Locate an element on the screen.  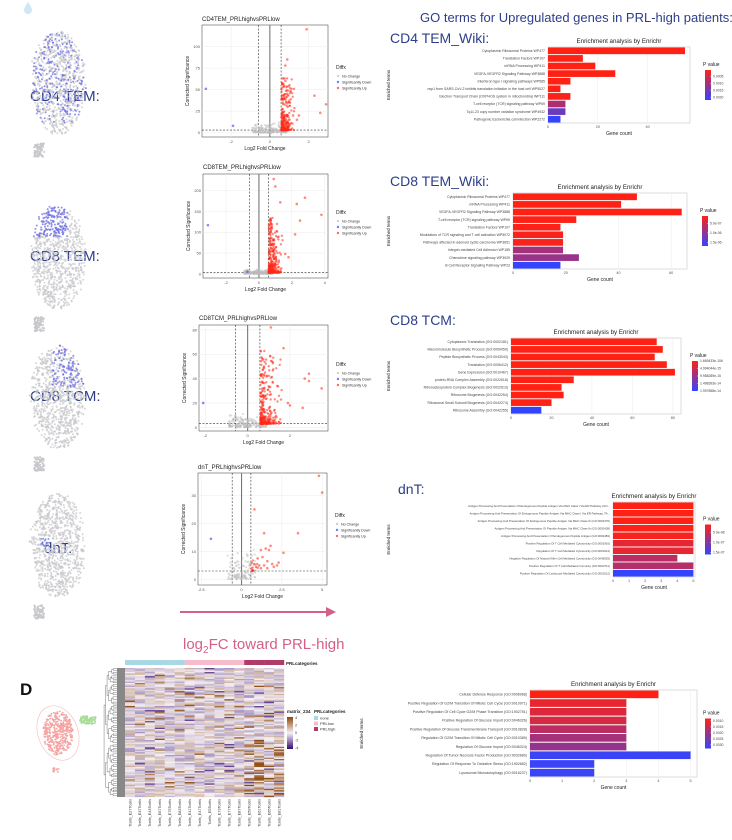
point-significantly-up is located at coordinates (290, 88).